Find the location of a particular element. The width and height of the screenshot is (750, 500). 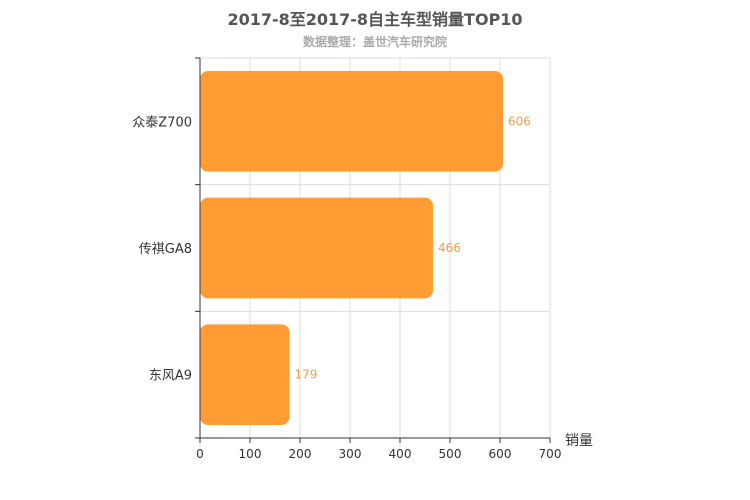

x-tick-label-500: 500 is located at coordinates (450, 454).